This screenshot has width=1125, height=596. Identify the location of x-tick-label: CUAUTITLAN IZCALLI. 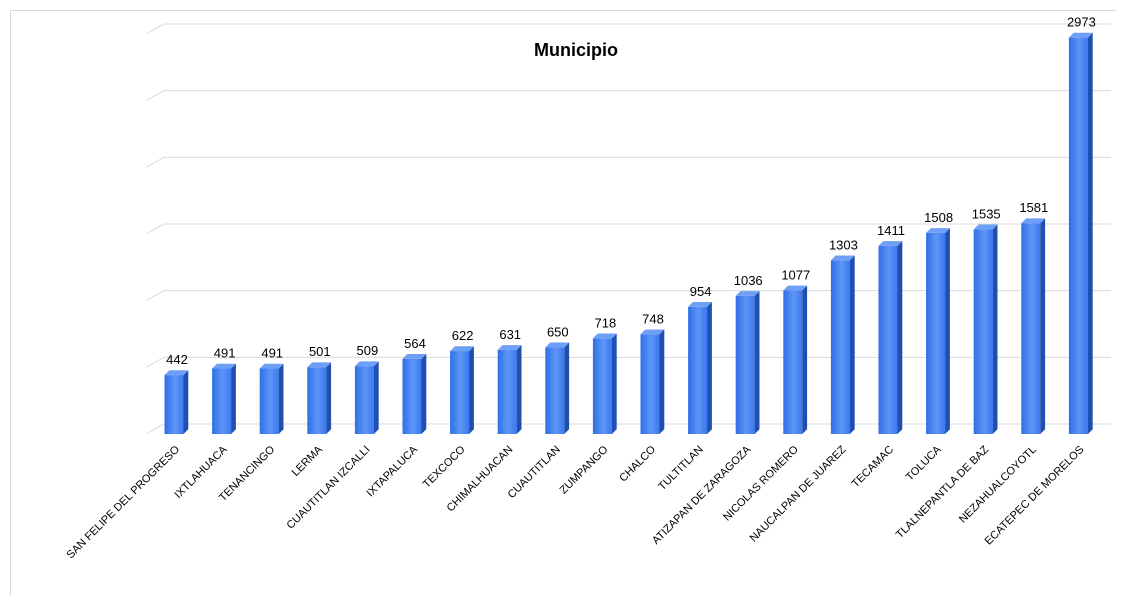
(329, 488).